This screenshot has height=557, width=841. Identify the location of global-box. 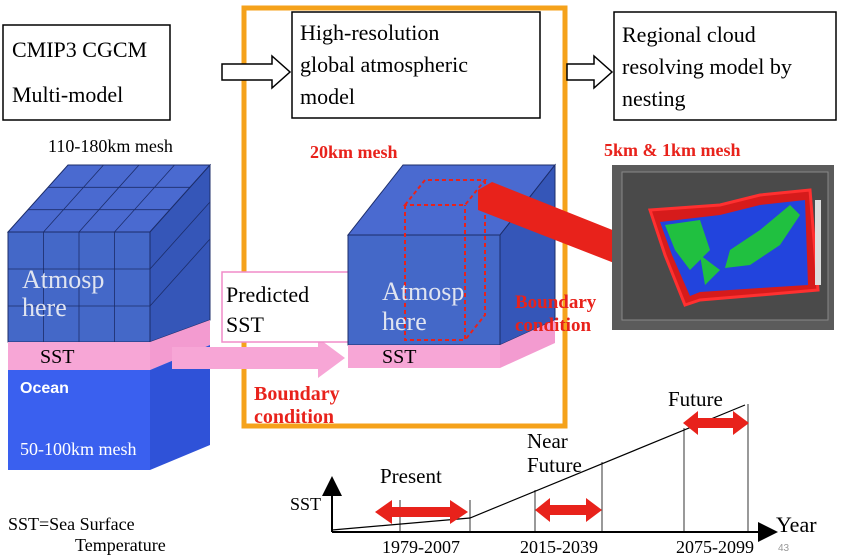
(416, 65).